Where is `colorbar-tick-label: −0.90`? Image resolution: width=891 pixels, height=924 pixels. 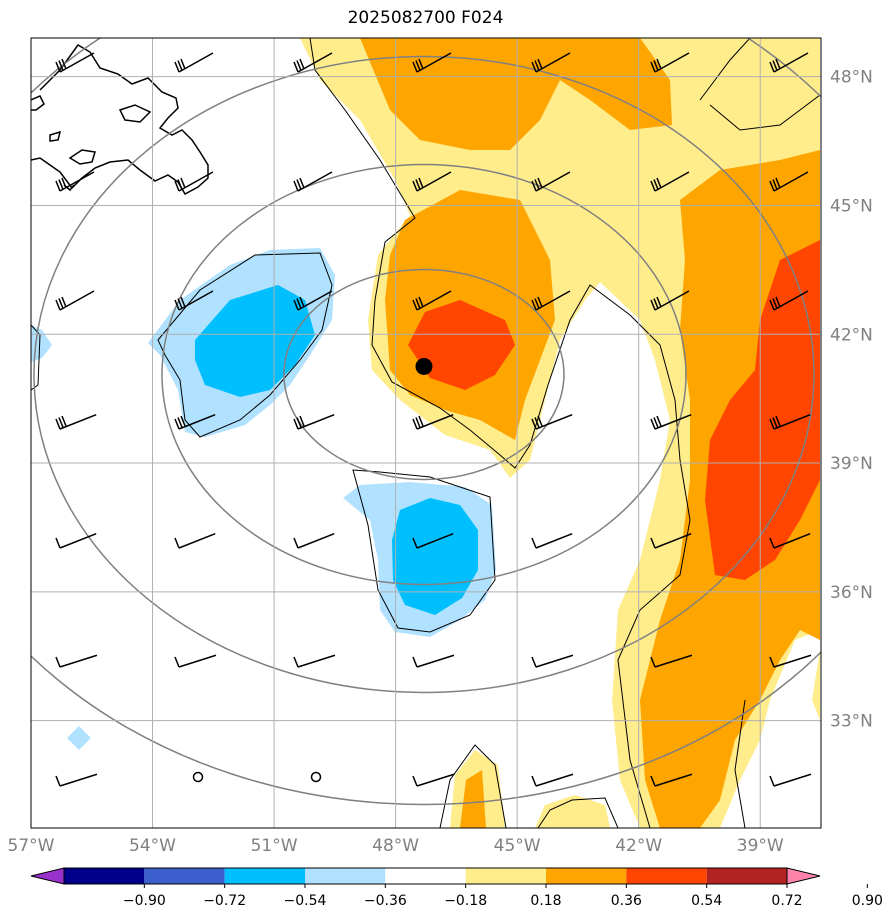
colorbar-tick-label: −0.90 is located at coordinates (144, 901).